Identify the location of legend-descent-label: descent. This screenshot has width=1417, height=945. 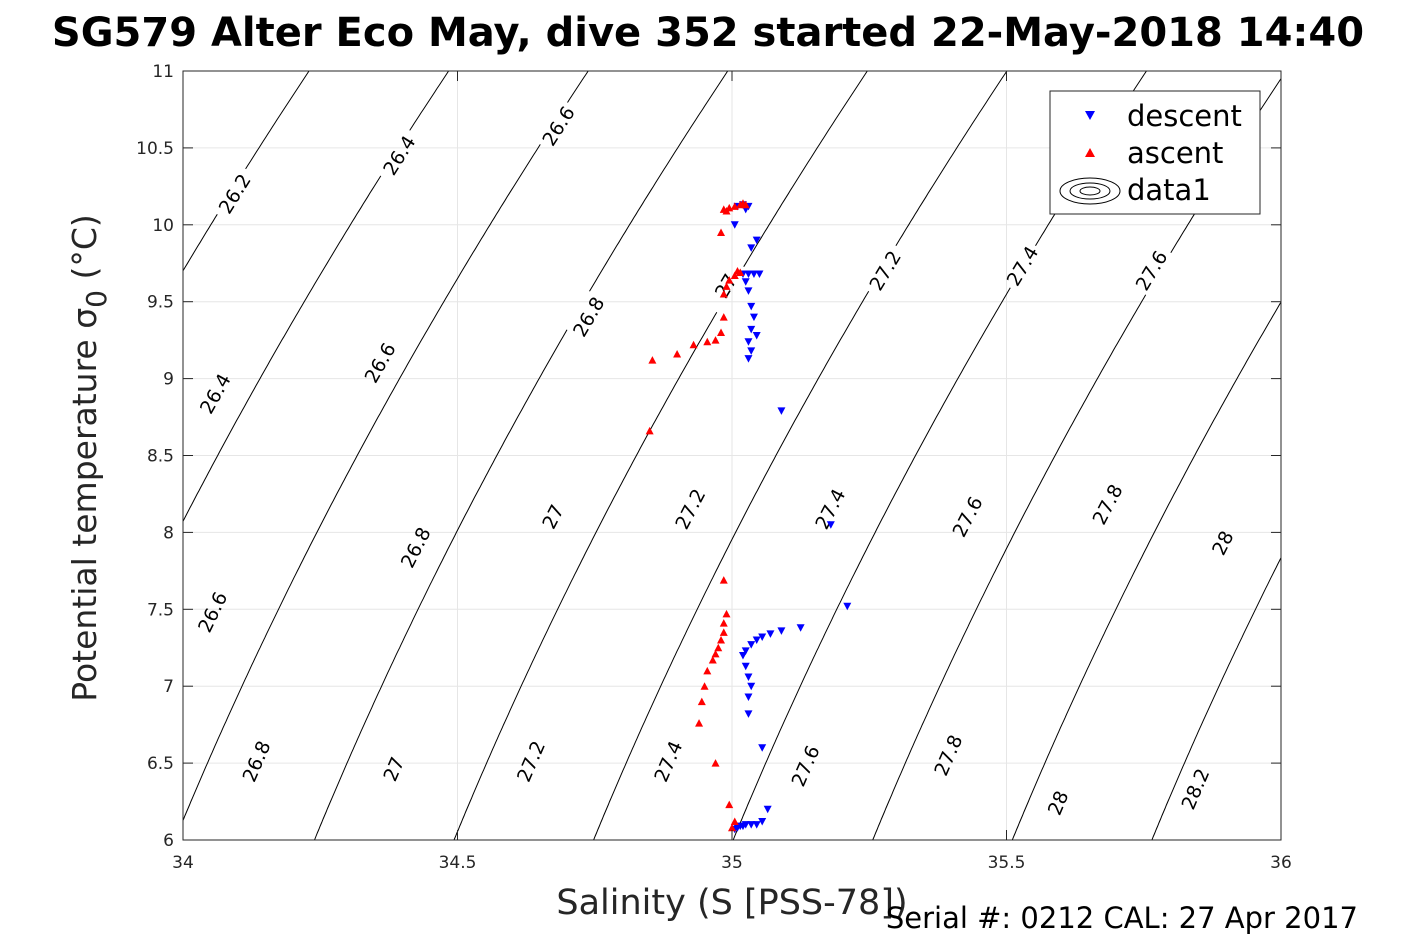
(1184, 116).